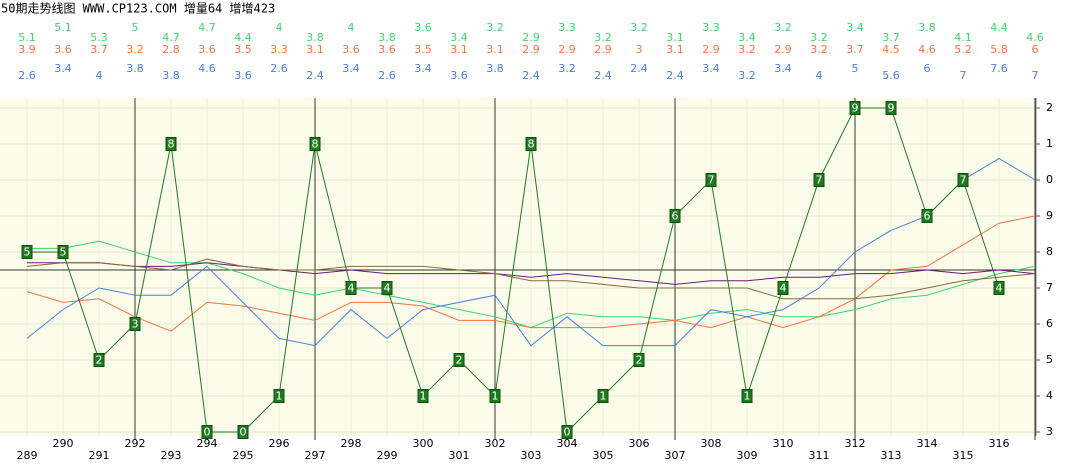 The image size is (1066, 464). I want to click on value-label: 4.1, so click(963, 37).